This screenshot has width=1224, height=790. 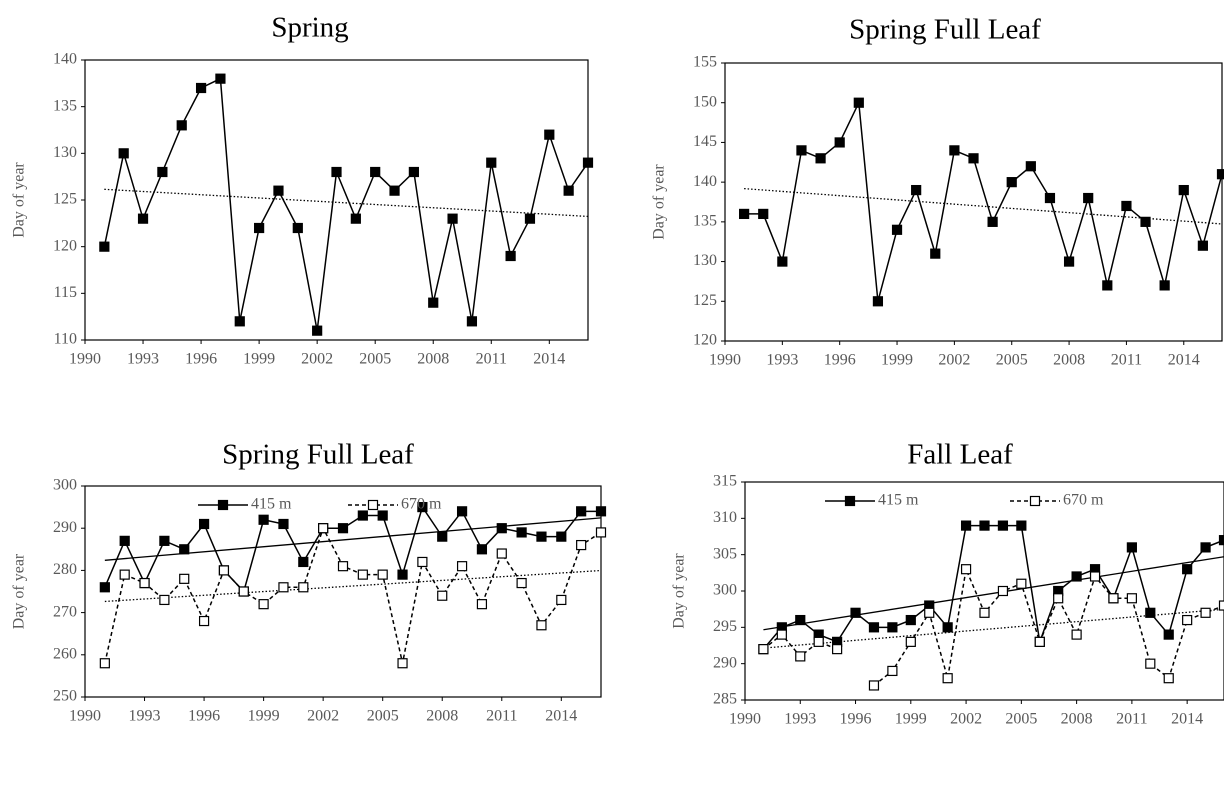 What do you see at coordinates (705, 300) in the screenshot?
I see `y-tick-label: 125` at bounding box center [705, 300].